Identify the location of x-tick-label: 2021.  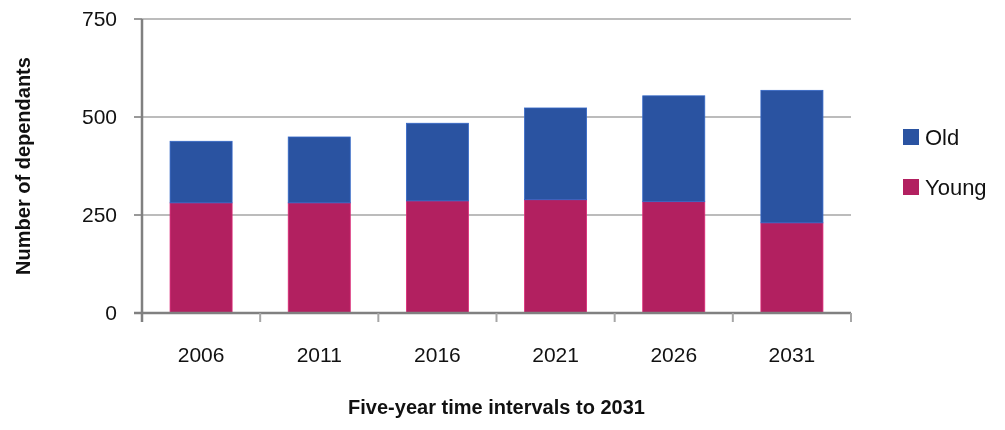
(555, 355).